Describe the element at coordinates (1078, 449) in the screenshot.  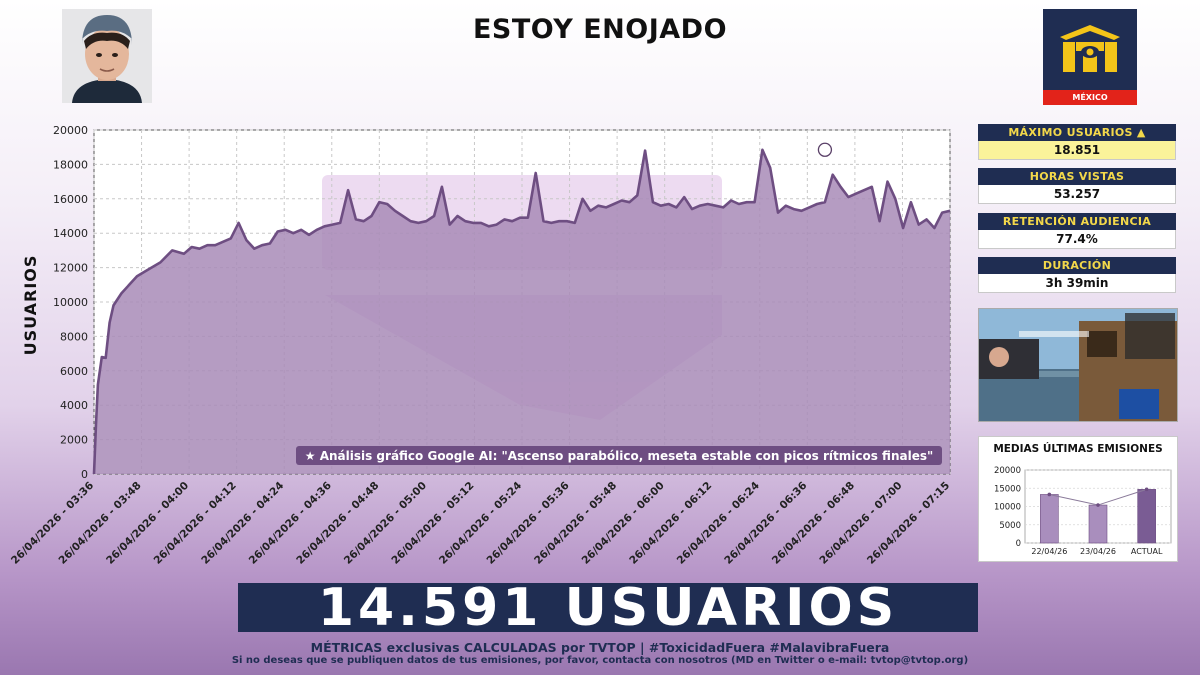
I see `mini-chart-title: MEDIAS ÚLTIMAS EMISIONES` at that location.